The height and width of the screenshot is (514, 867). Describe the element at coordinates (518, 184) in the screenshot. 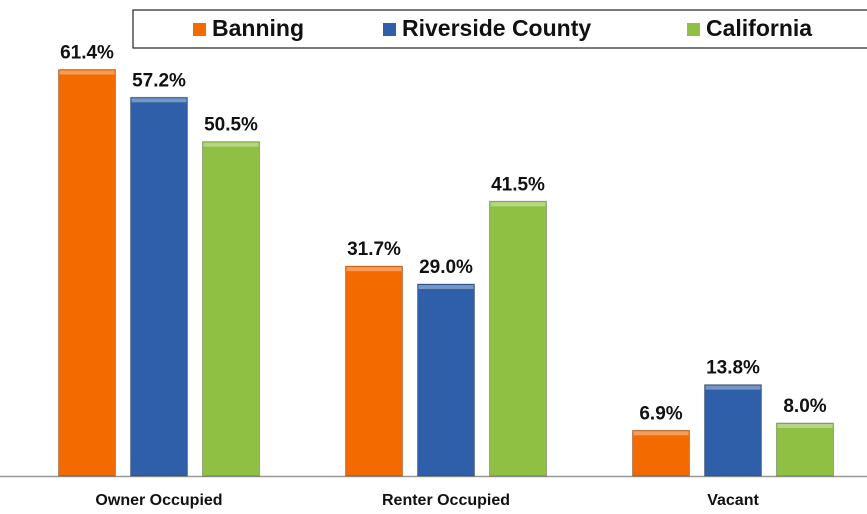

I see `data-label: 41.5%` at that location.